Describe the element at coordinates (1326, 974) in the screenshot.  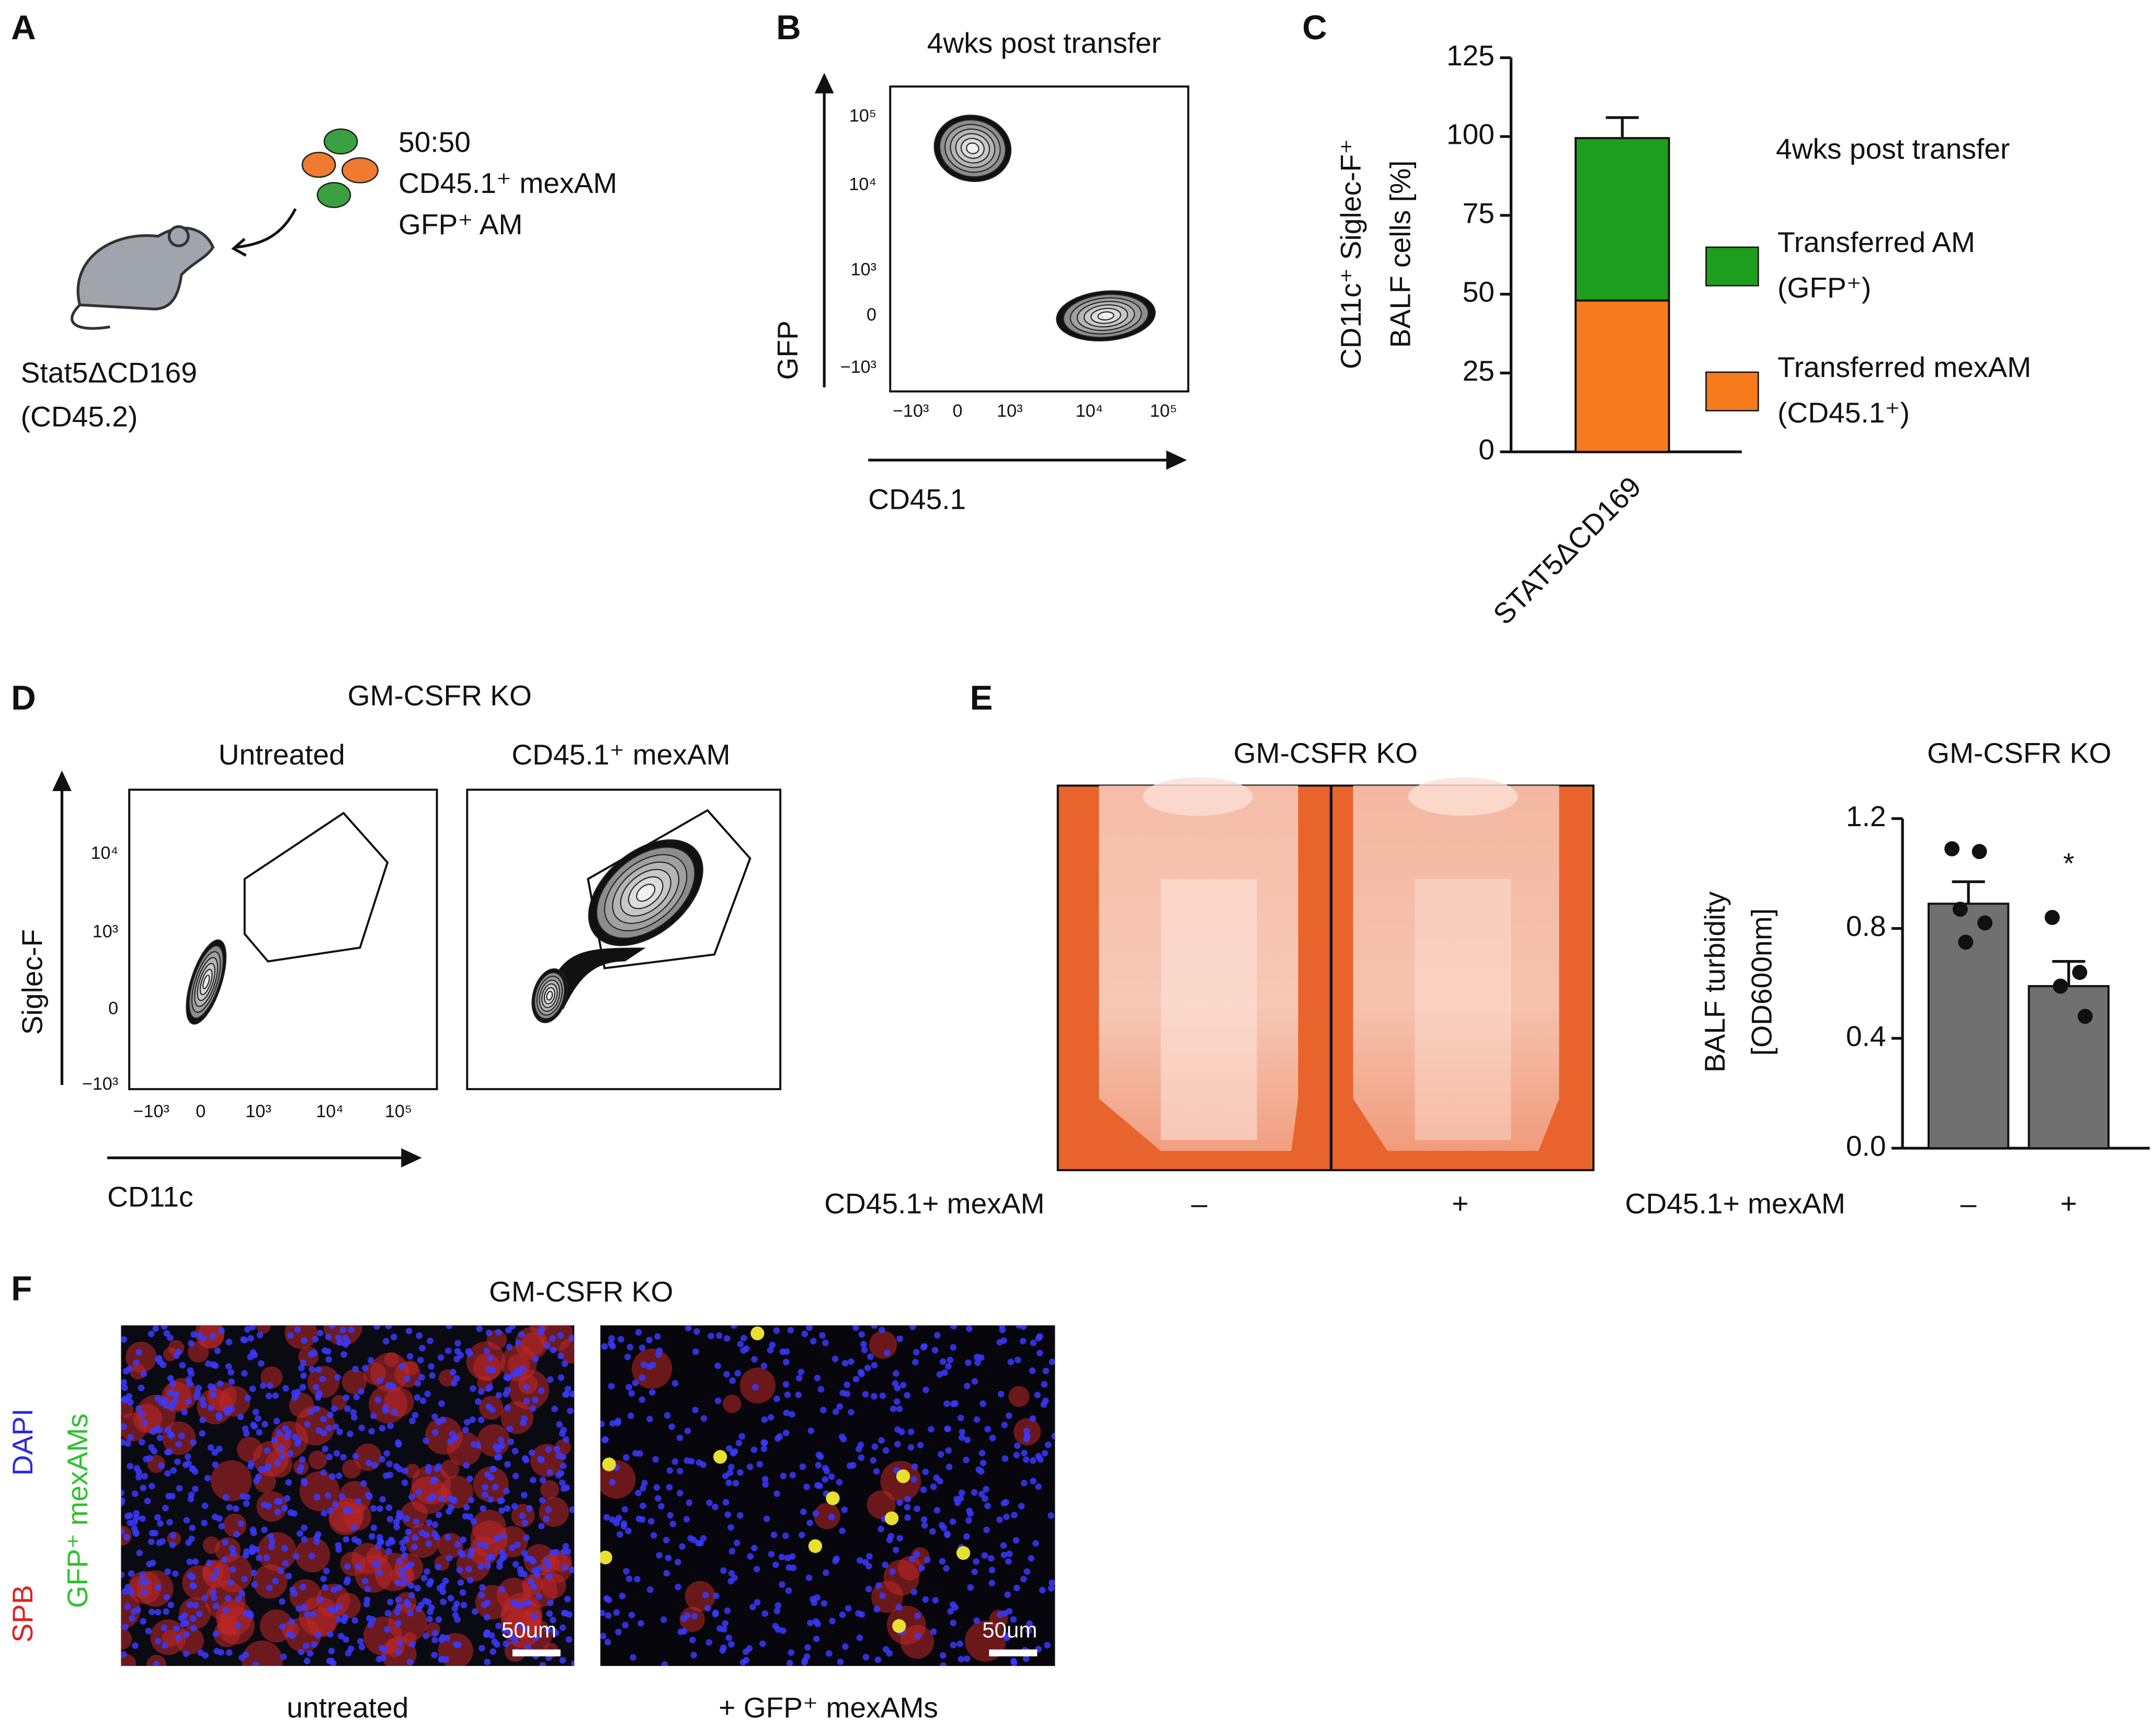
I see `photo` at that location.